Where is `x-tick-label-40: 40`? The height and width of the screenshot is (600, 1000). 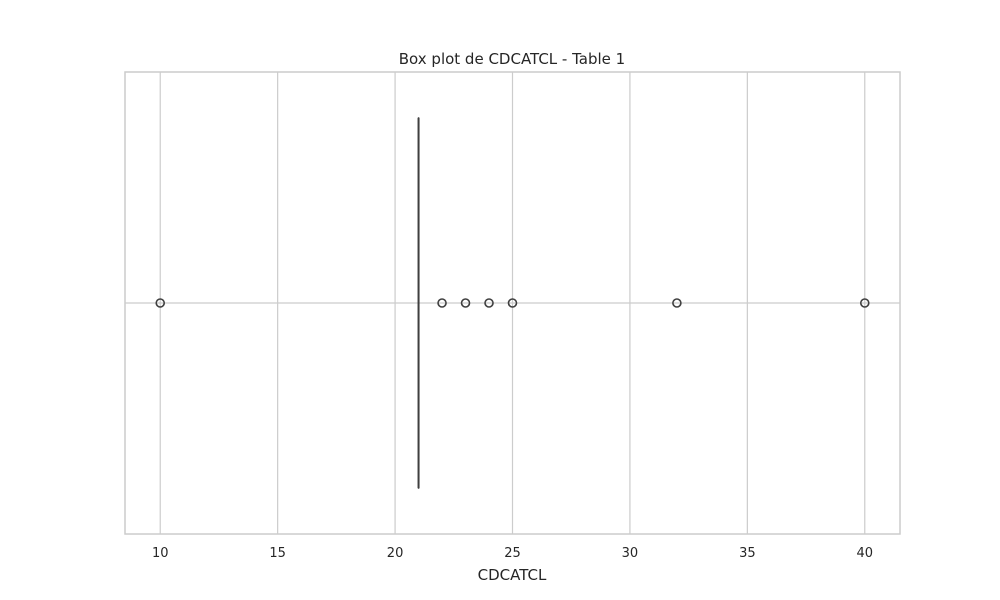
x-tick-label-40: 40 is located at coordinates (864, 553).